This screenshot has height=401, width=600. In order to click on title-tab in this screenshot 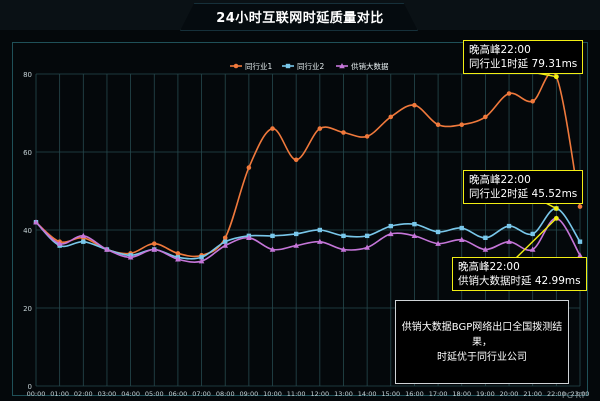, I will do `click(299, 17)`.